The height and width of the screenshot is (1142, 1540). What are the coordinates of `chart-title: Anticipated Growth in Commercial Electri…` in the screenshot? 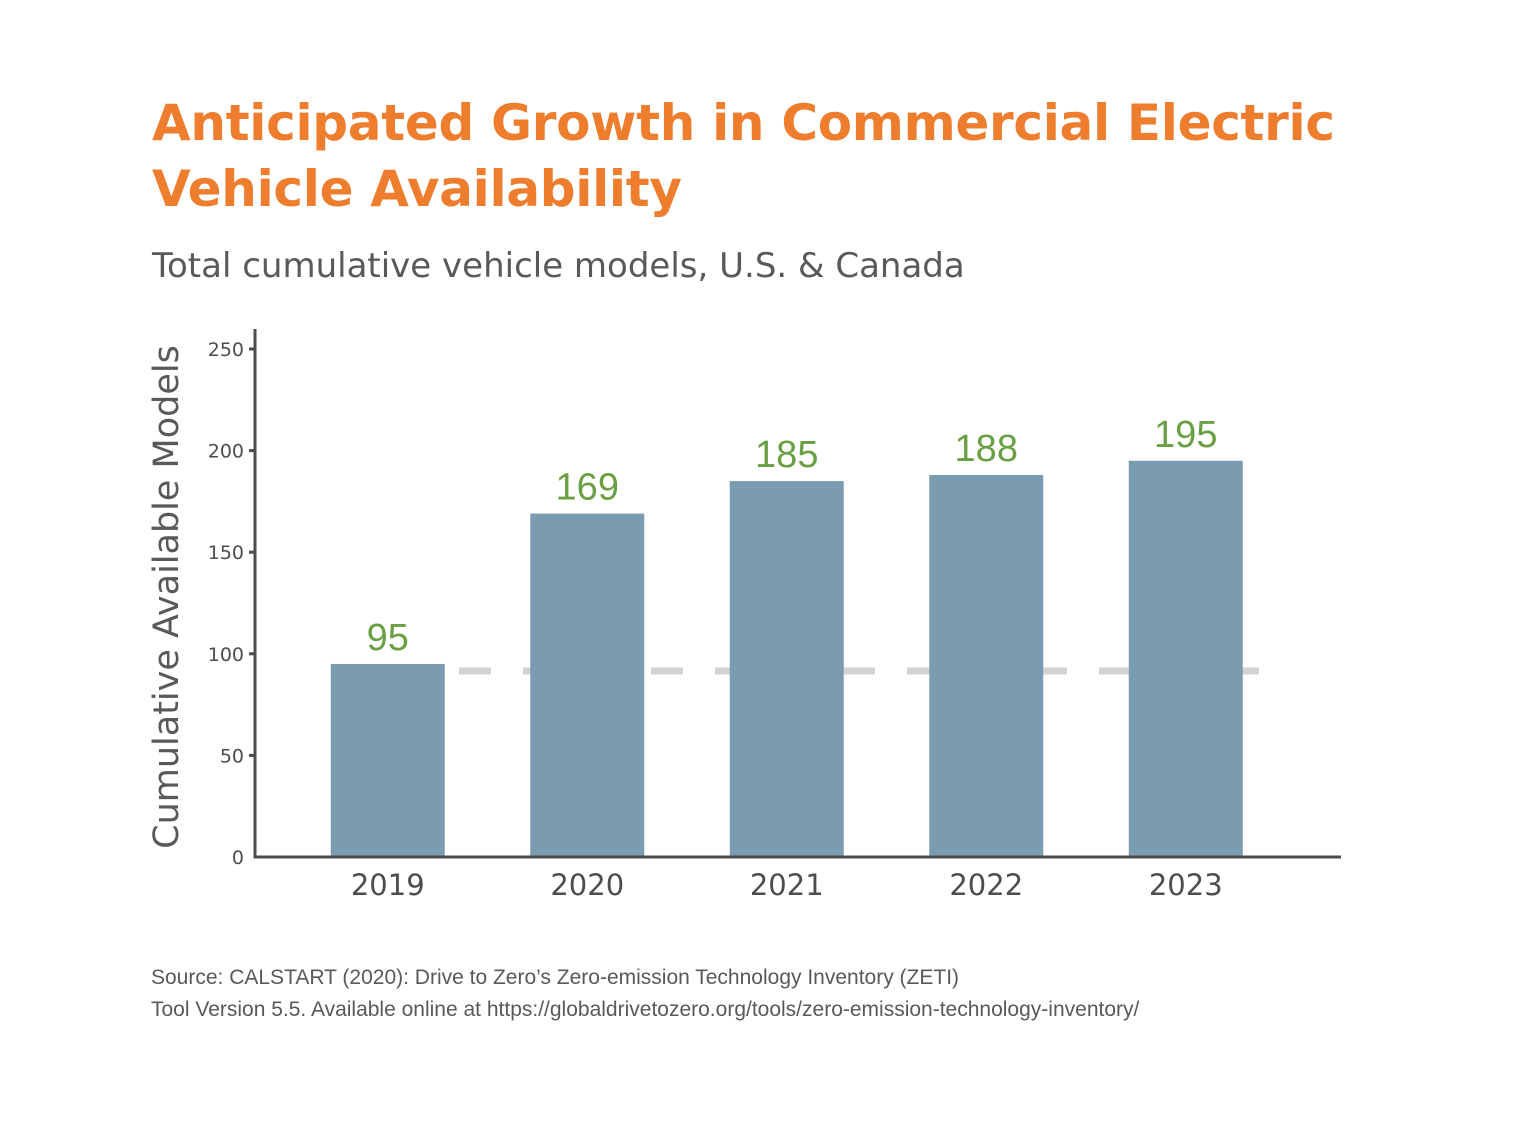 It's located at (743, 156).